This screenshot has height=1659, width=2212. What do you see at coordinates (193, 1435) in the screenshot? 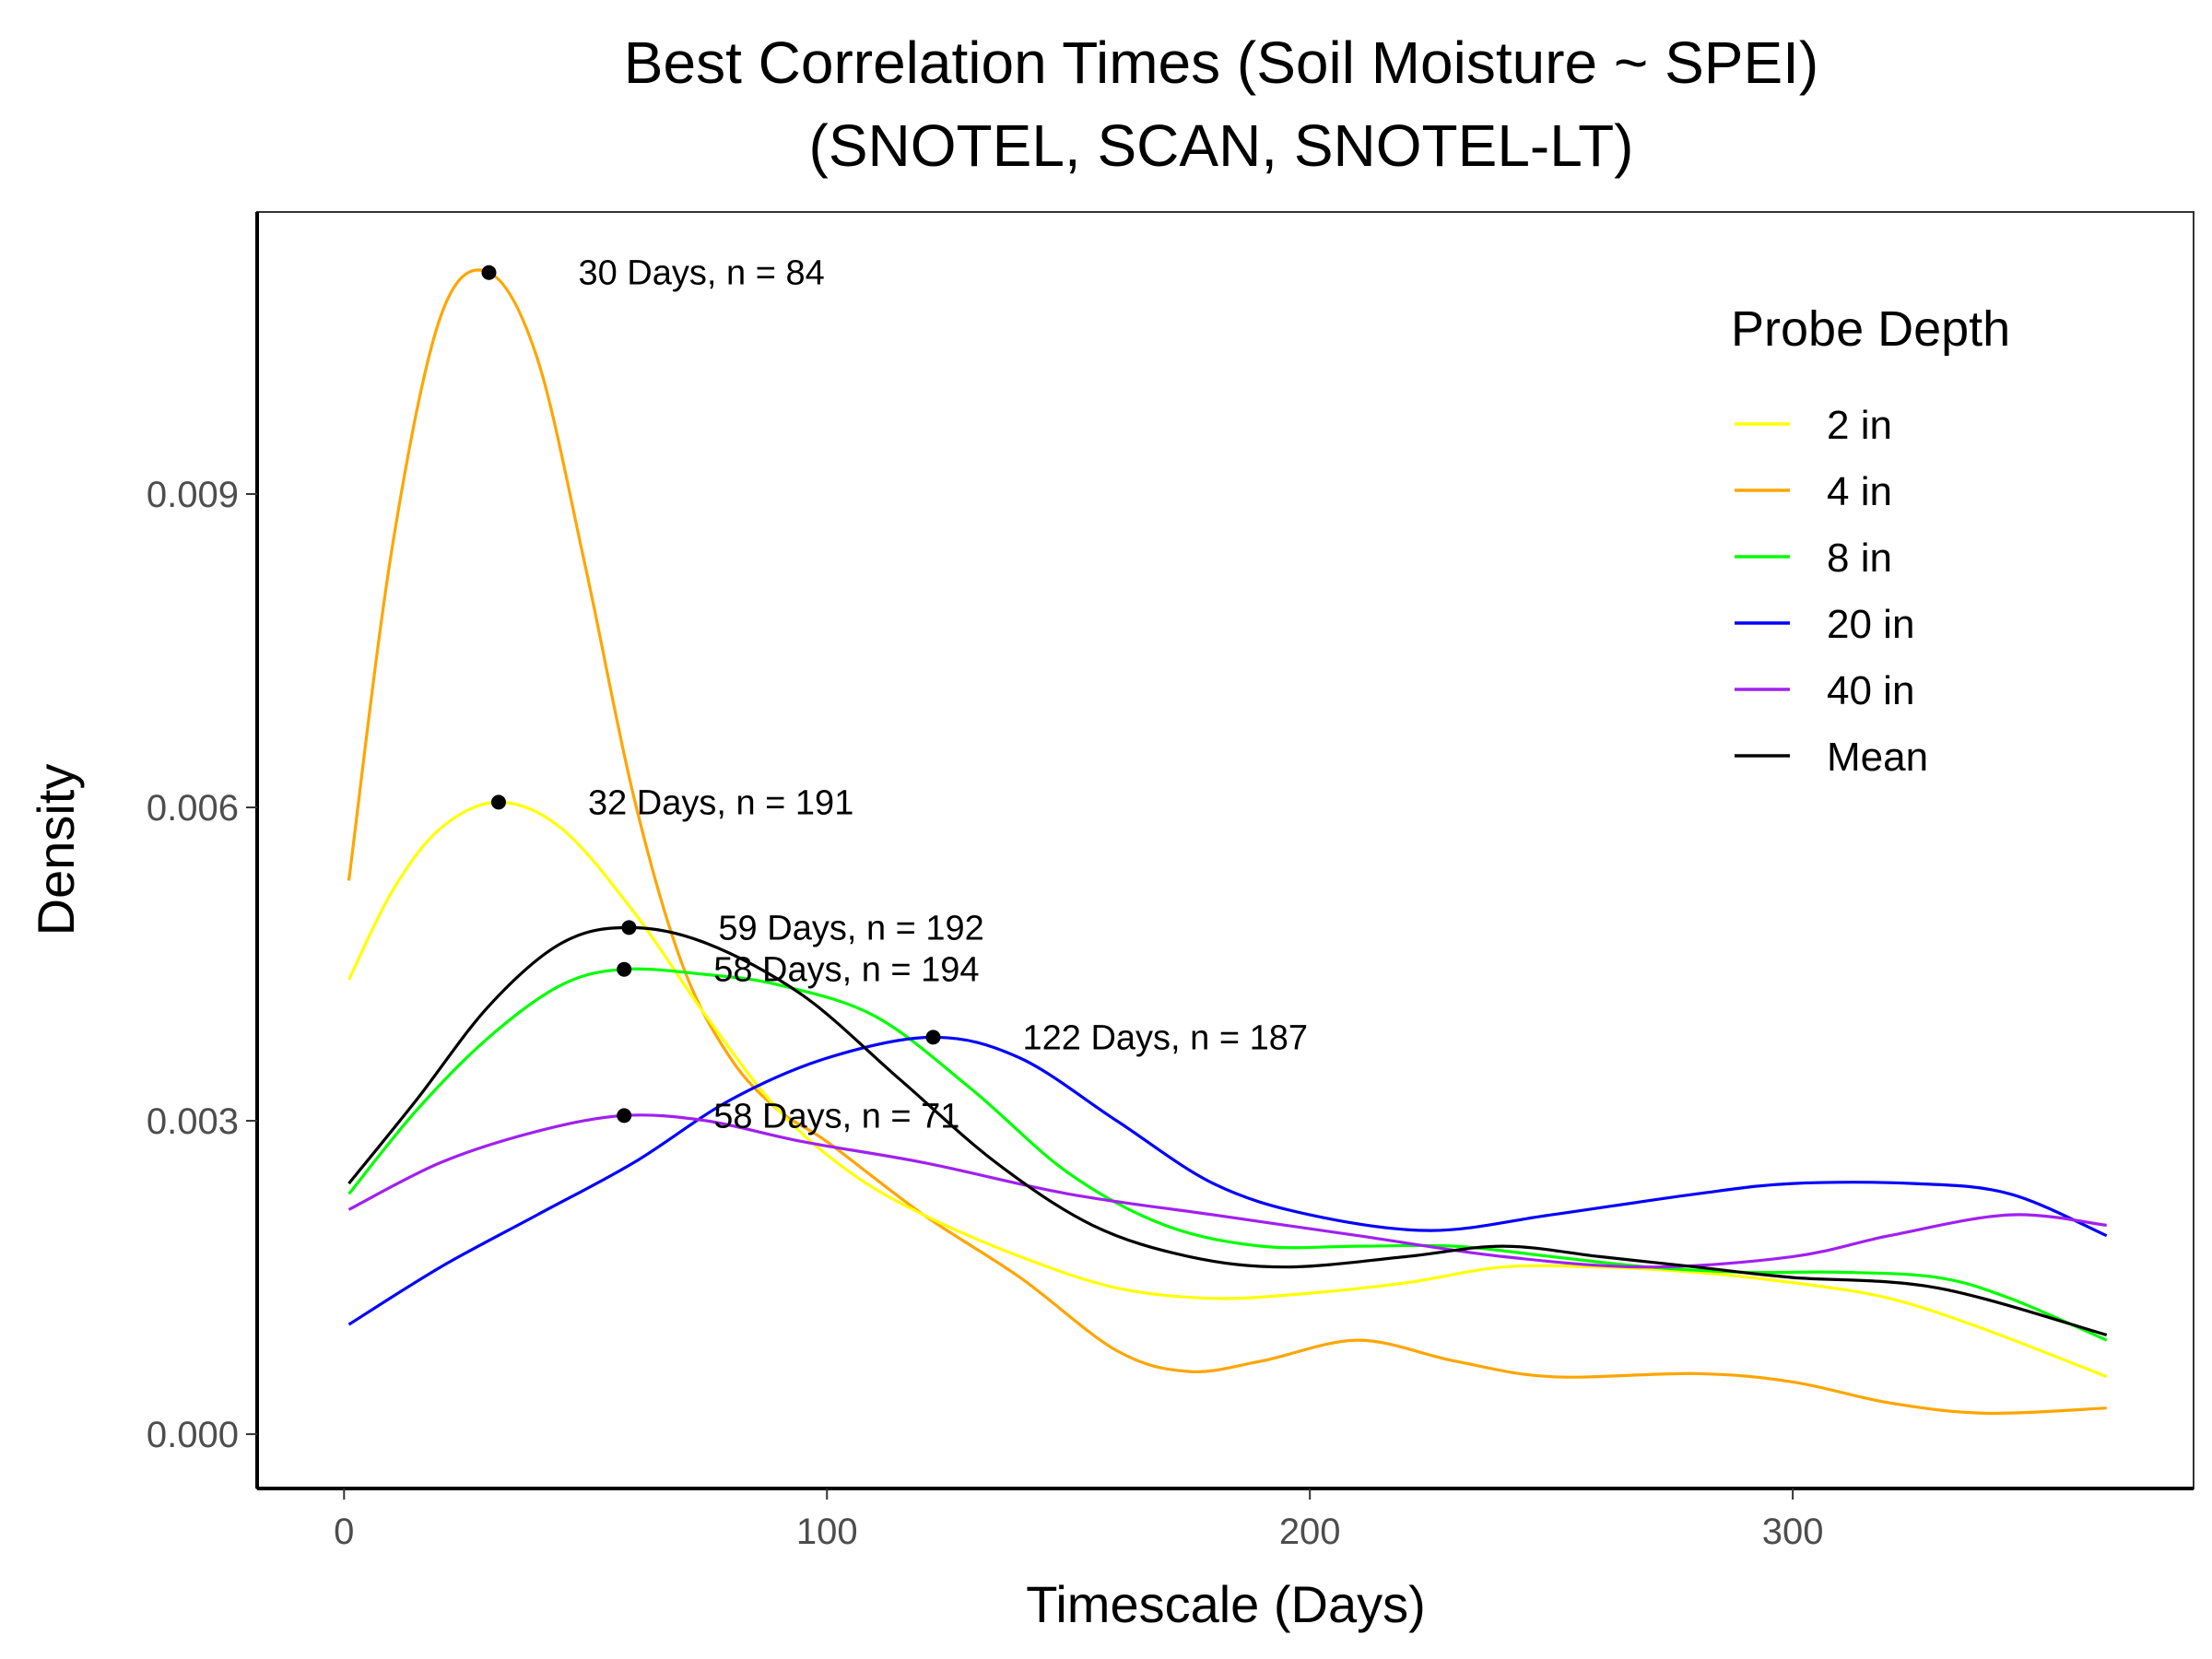
I see `y-tick-label: 0.000` at bounding box center [193, 1435].